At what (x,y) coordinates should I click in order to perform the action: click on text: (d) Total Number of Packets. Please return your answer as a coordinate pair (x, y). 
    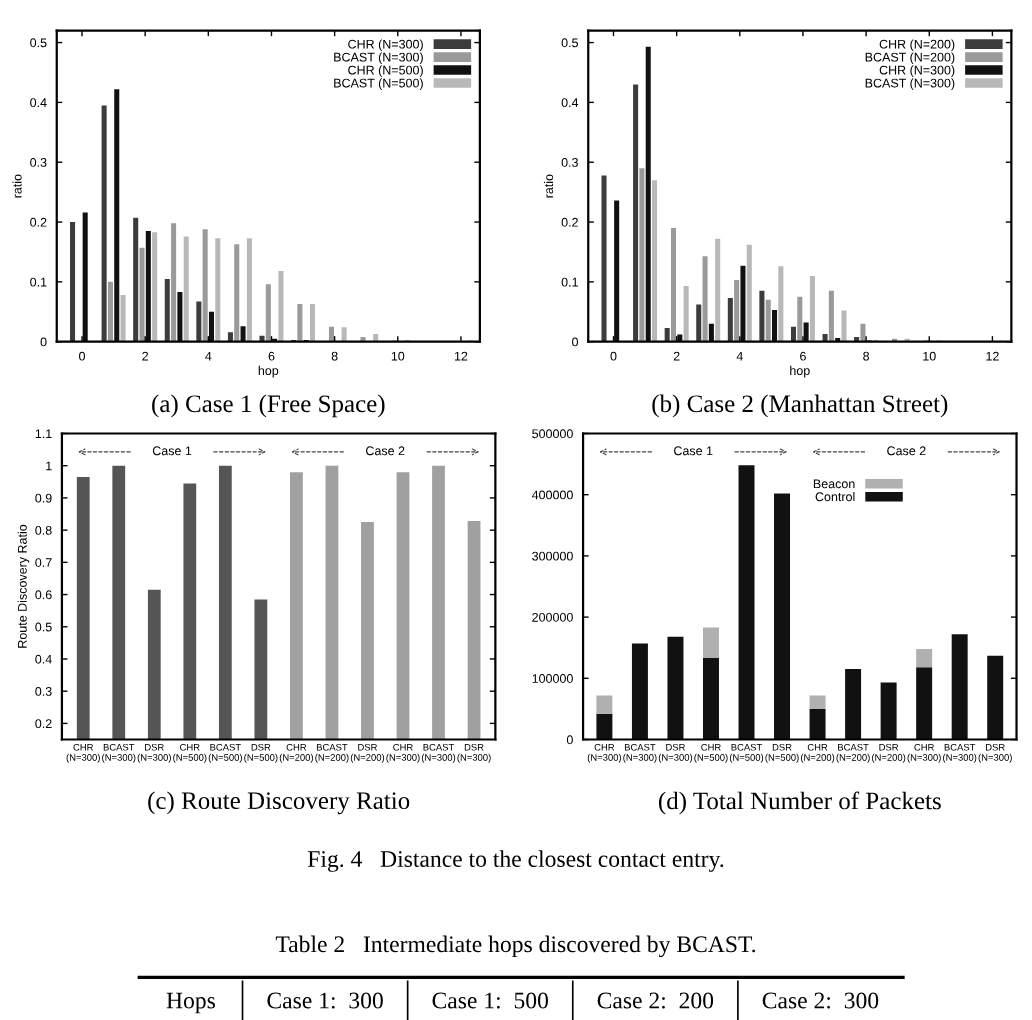
    Looking at the image, I should click on (799, 803).